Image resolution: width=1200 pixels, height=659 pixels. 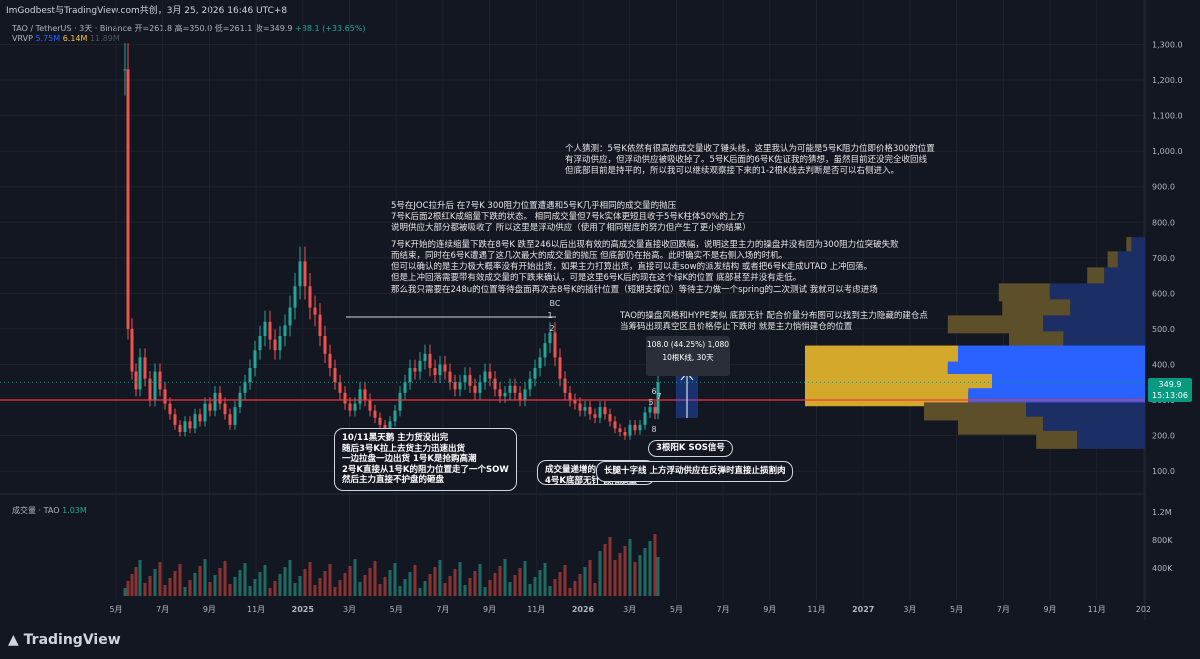 I want to click on vrvp-value-3: 11.89M, so click(x=104, y=38).